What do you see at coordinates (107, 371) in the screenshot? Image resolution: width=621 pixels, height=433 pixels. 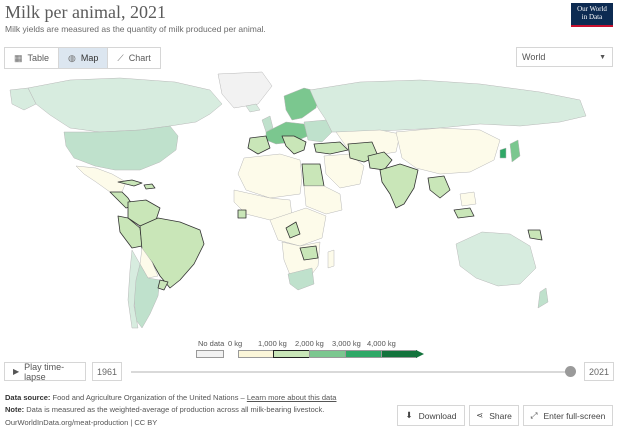 I see `start-year-input: 1961` at bounding box center [107, 371].